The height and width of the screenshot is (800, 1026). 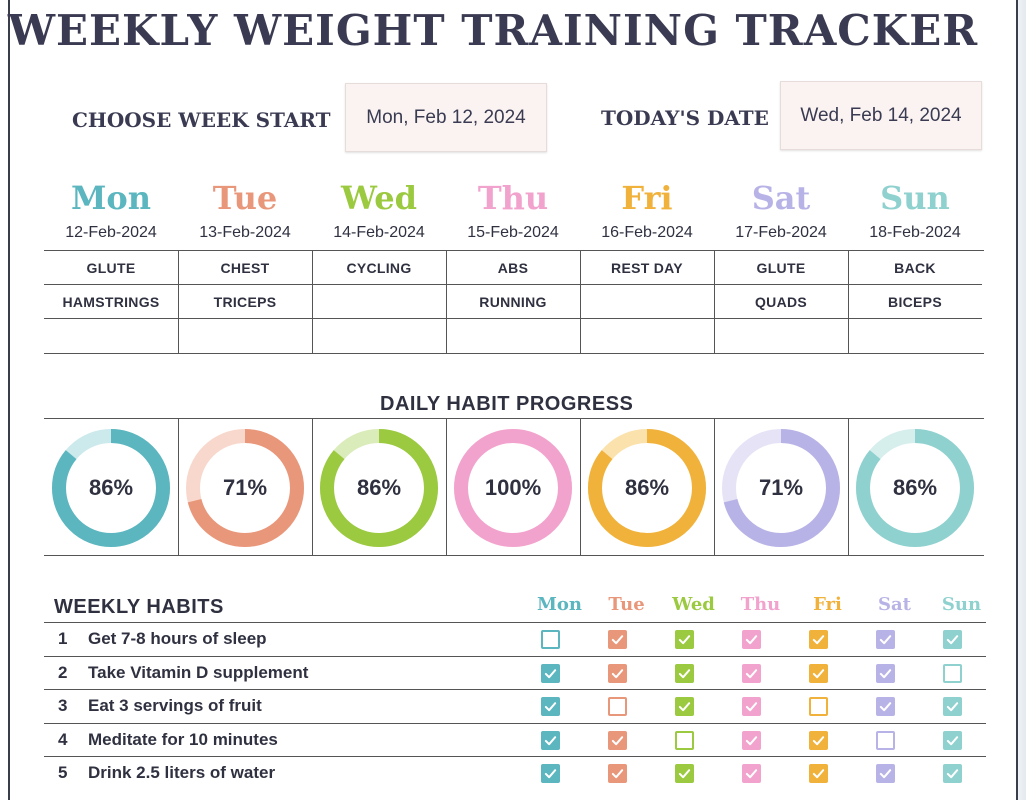 I want to click on day-header-thu: Thu 15-Feb-2024, so click(x=513, y=209).